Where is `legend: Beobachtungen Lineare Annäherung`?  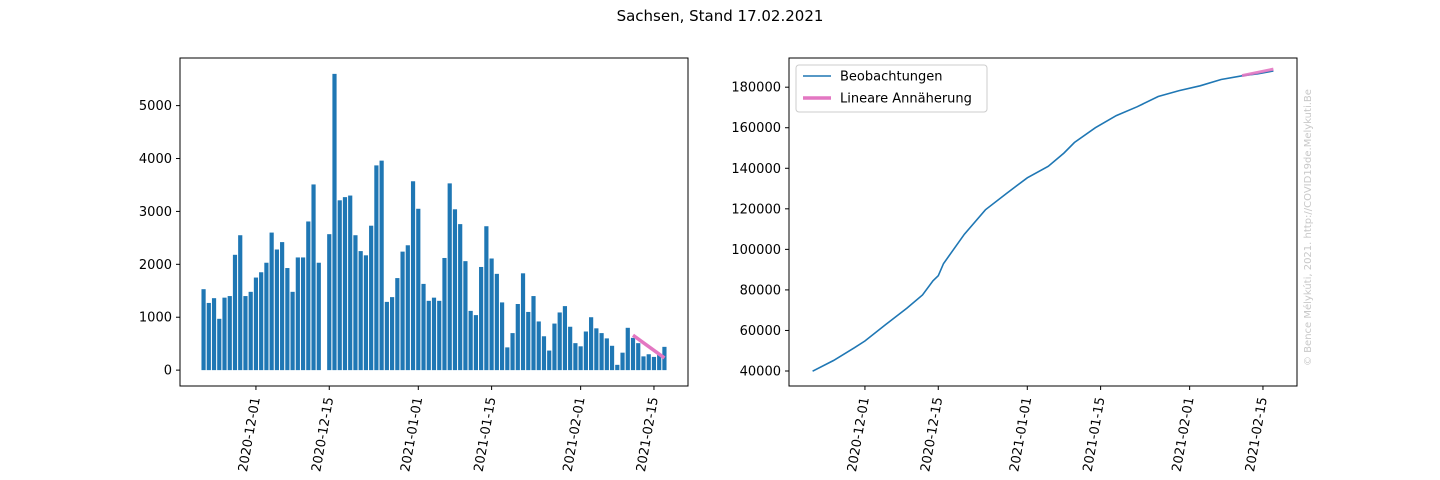
legend: Beobachtungen Lineare Annäherung is located at coordinates (891, 88).